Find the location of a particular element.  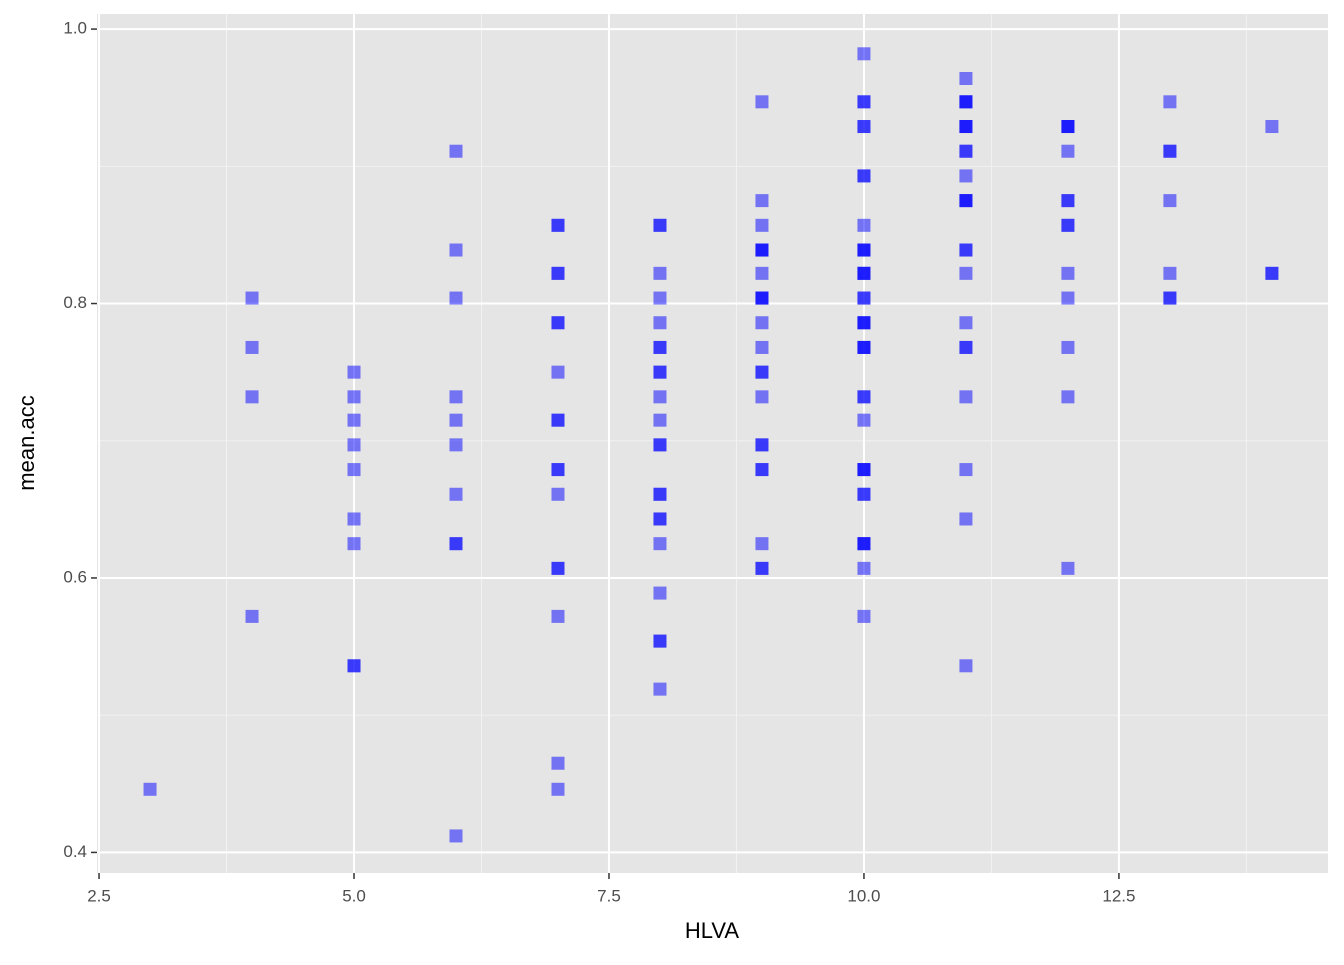

y-tick-label: 1.0 is located at coordinates (75, 28).